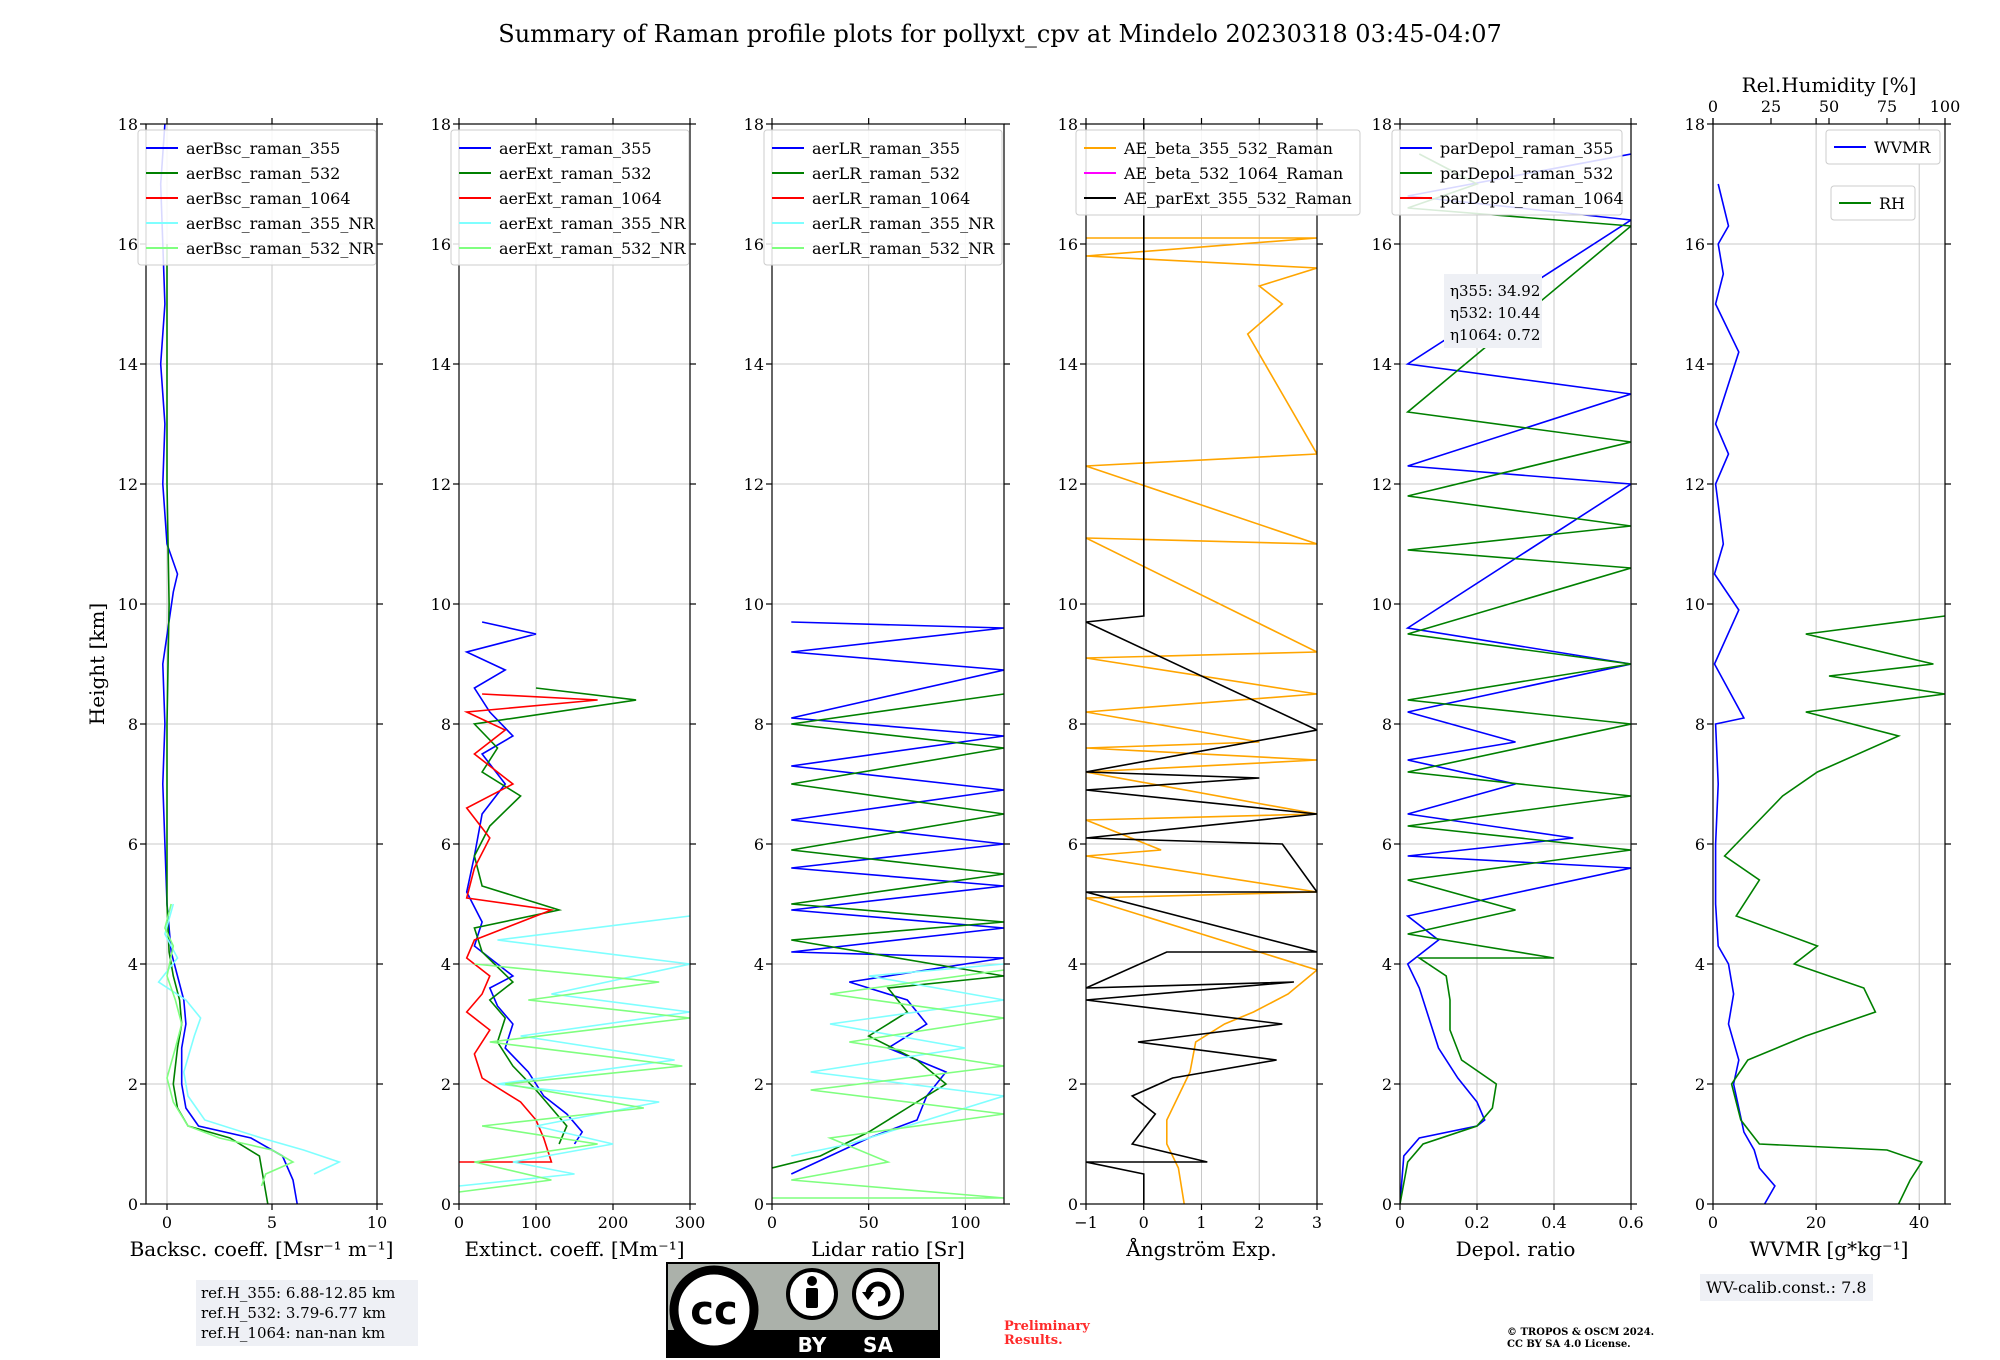 This screenshot has height=1360, width=2000. I want to click on legend-label: aerLR_raman_1064, so click(891, 198).